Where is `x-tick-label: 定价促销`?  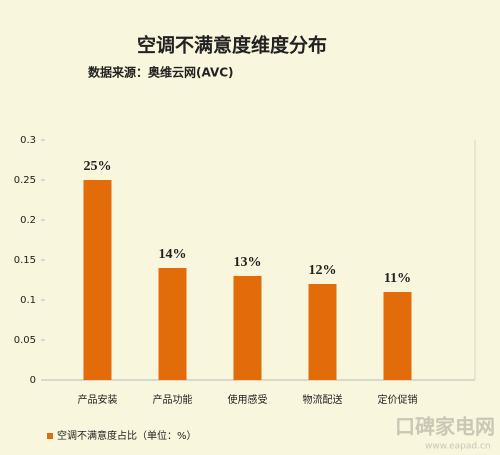 x-tick-label: 定价促销 is located at coordinates (398, 399).